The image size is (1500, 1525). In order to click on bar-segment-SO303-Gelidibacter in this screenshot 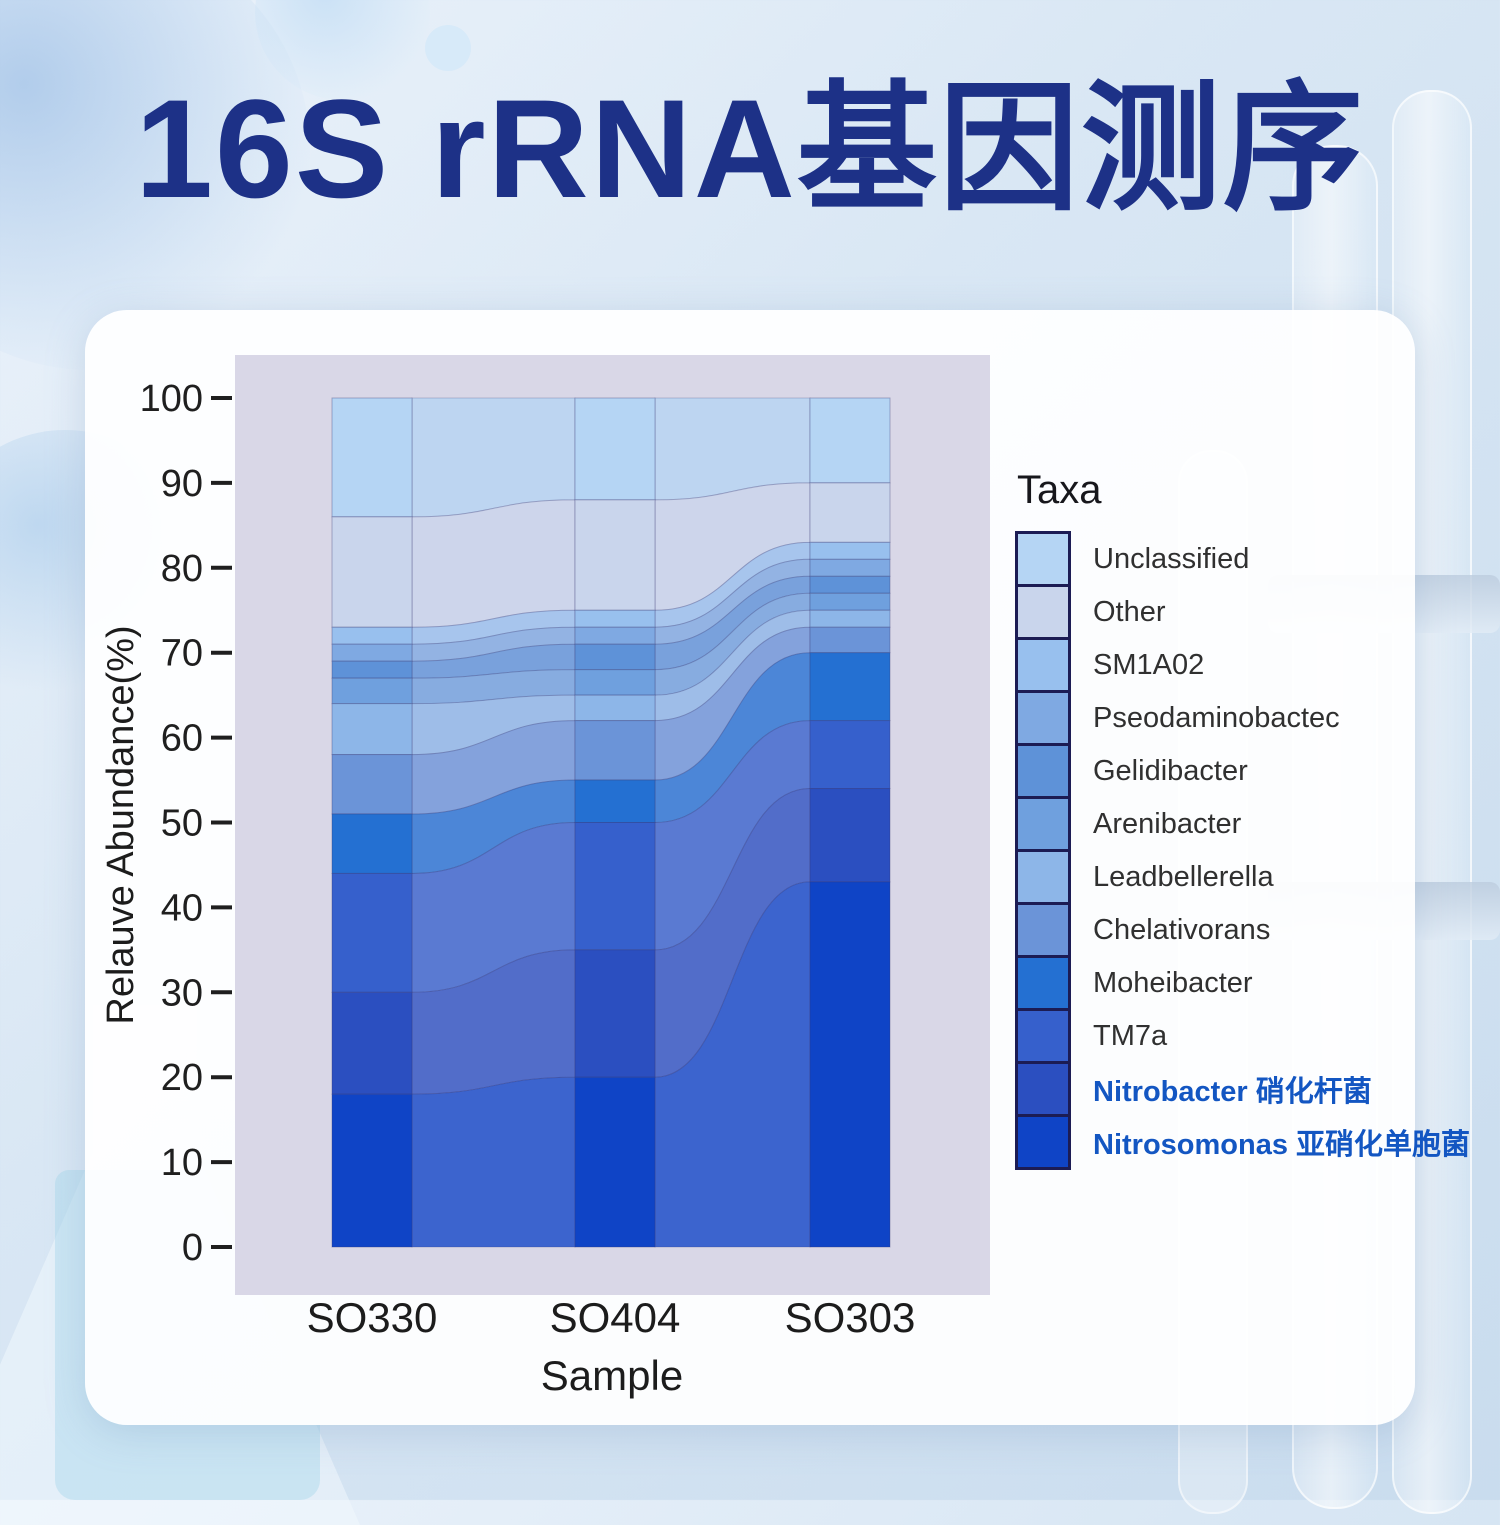, I will do `click(850, 584)`.